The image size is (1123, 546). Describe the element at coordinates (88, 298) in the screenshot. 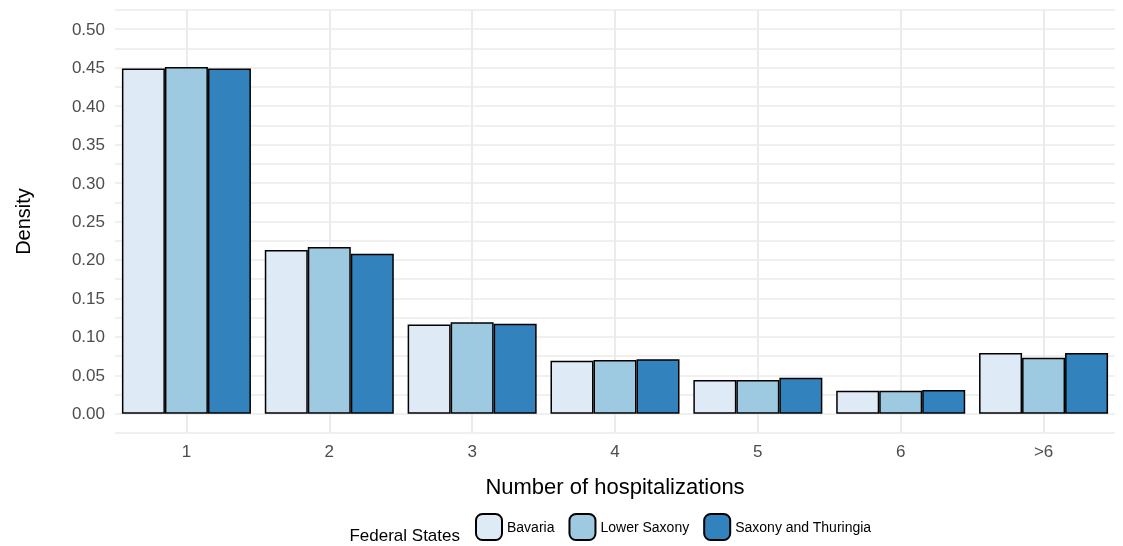

I see `y-tick-label: 0.15` at that location.